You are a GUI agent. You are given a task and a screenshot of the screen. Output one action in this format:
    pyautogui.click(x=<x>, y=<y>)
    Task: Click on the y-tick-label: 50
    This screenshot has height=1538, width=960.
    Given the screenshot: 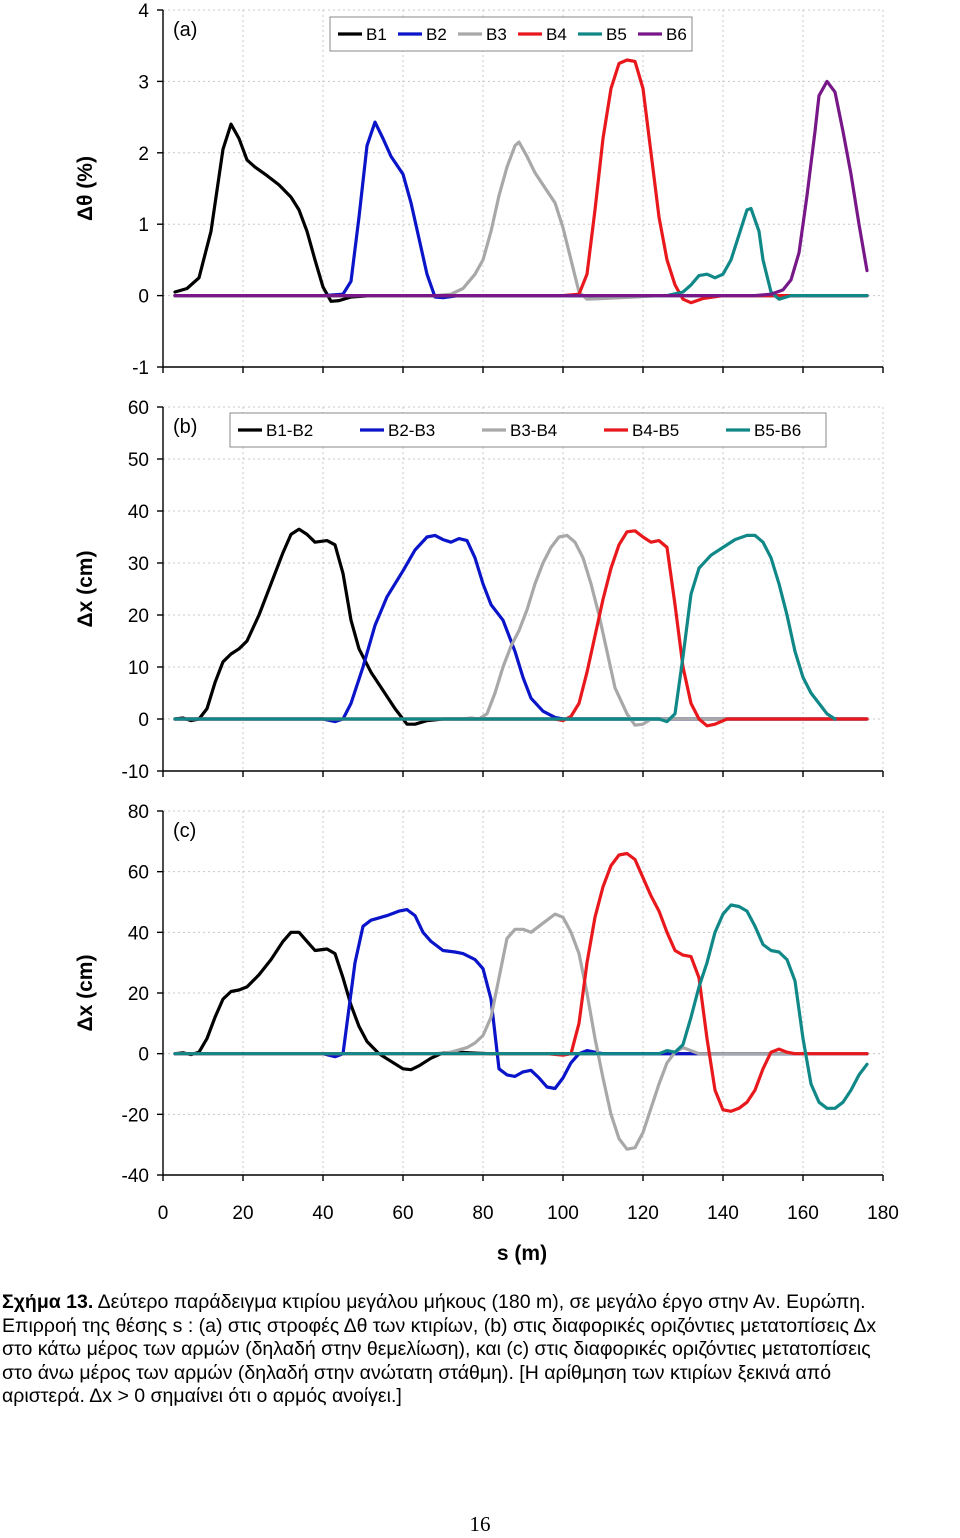 What is the action you would take?
    pyautogui.click(x=138, y=460)
    